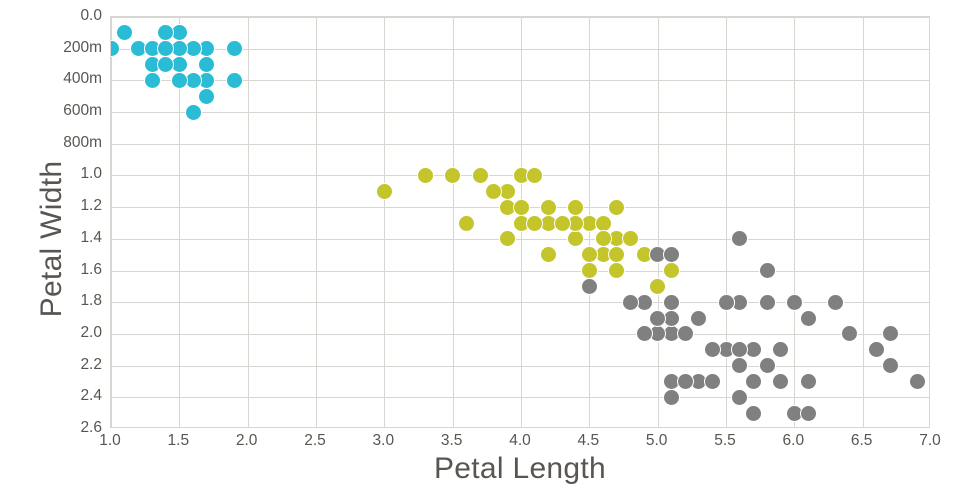 This screenshot has height=500, width=960. Describe the element at coordinates (861, 440) in the screenshot. I see `x-axis-tick-label: 6.5` at that location.